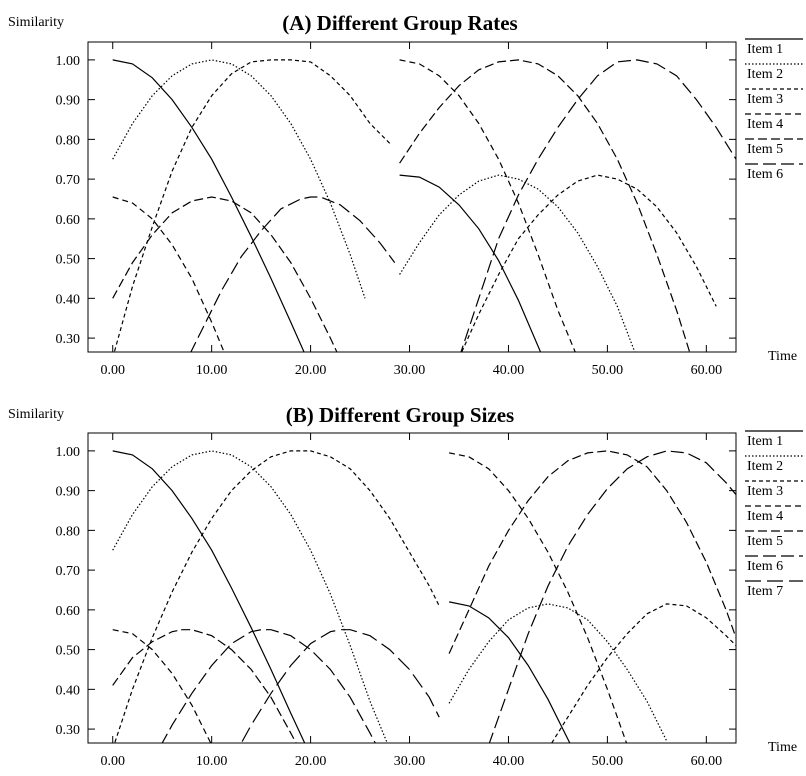  I want to click on legend-label: Item 7, so click(765, 591).